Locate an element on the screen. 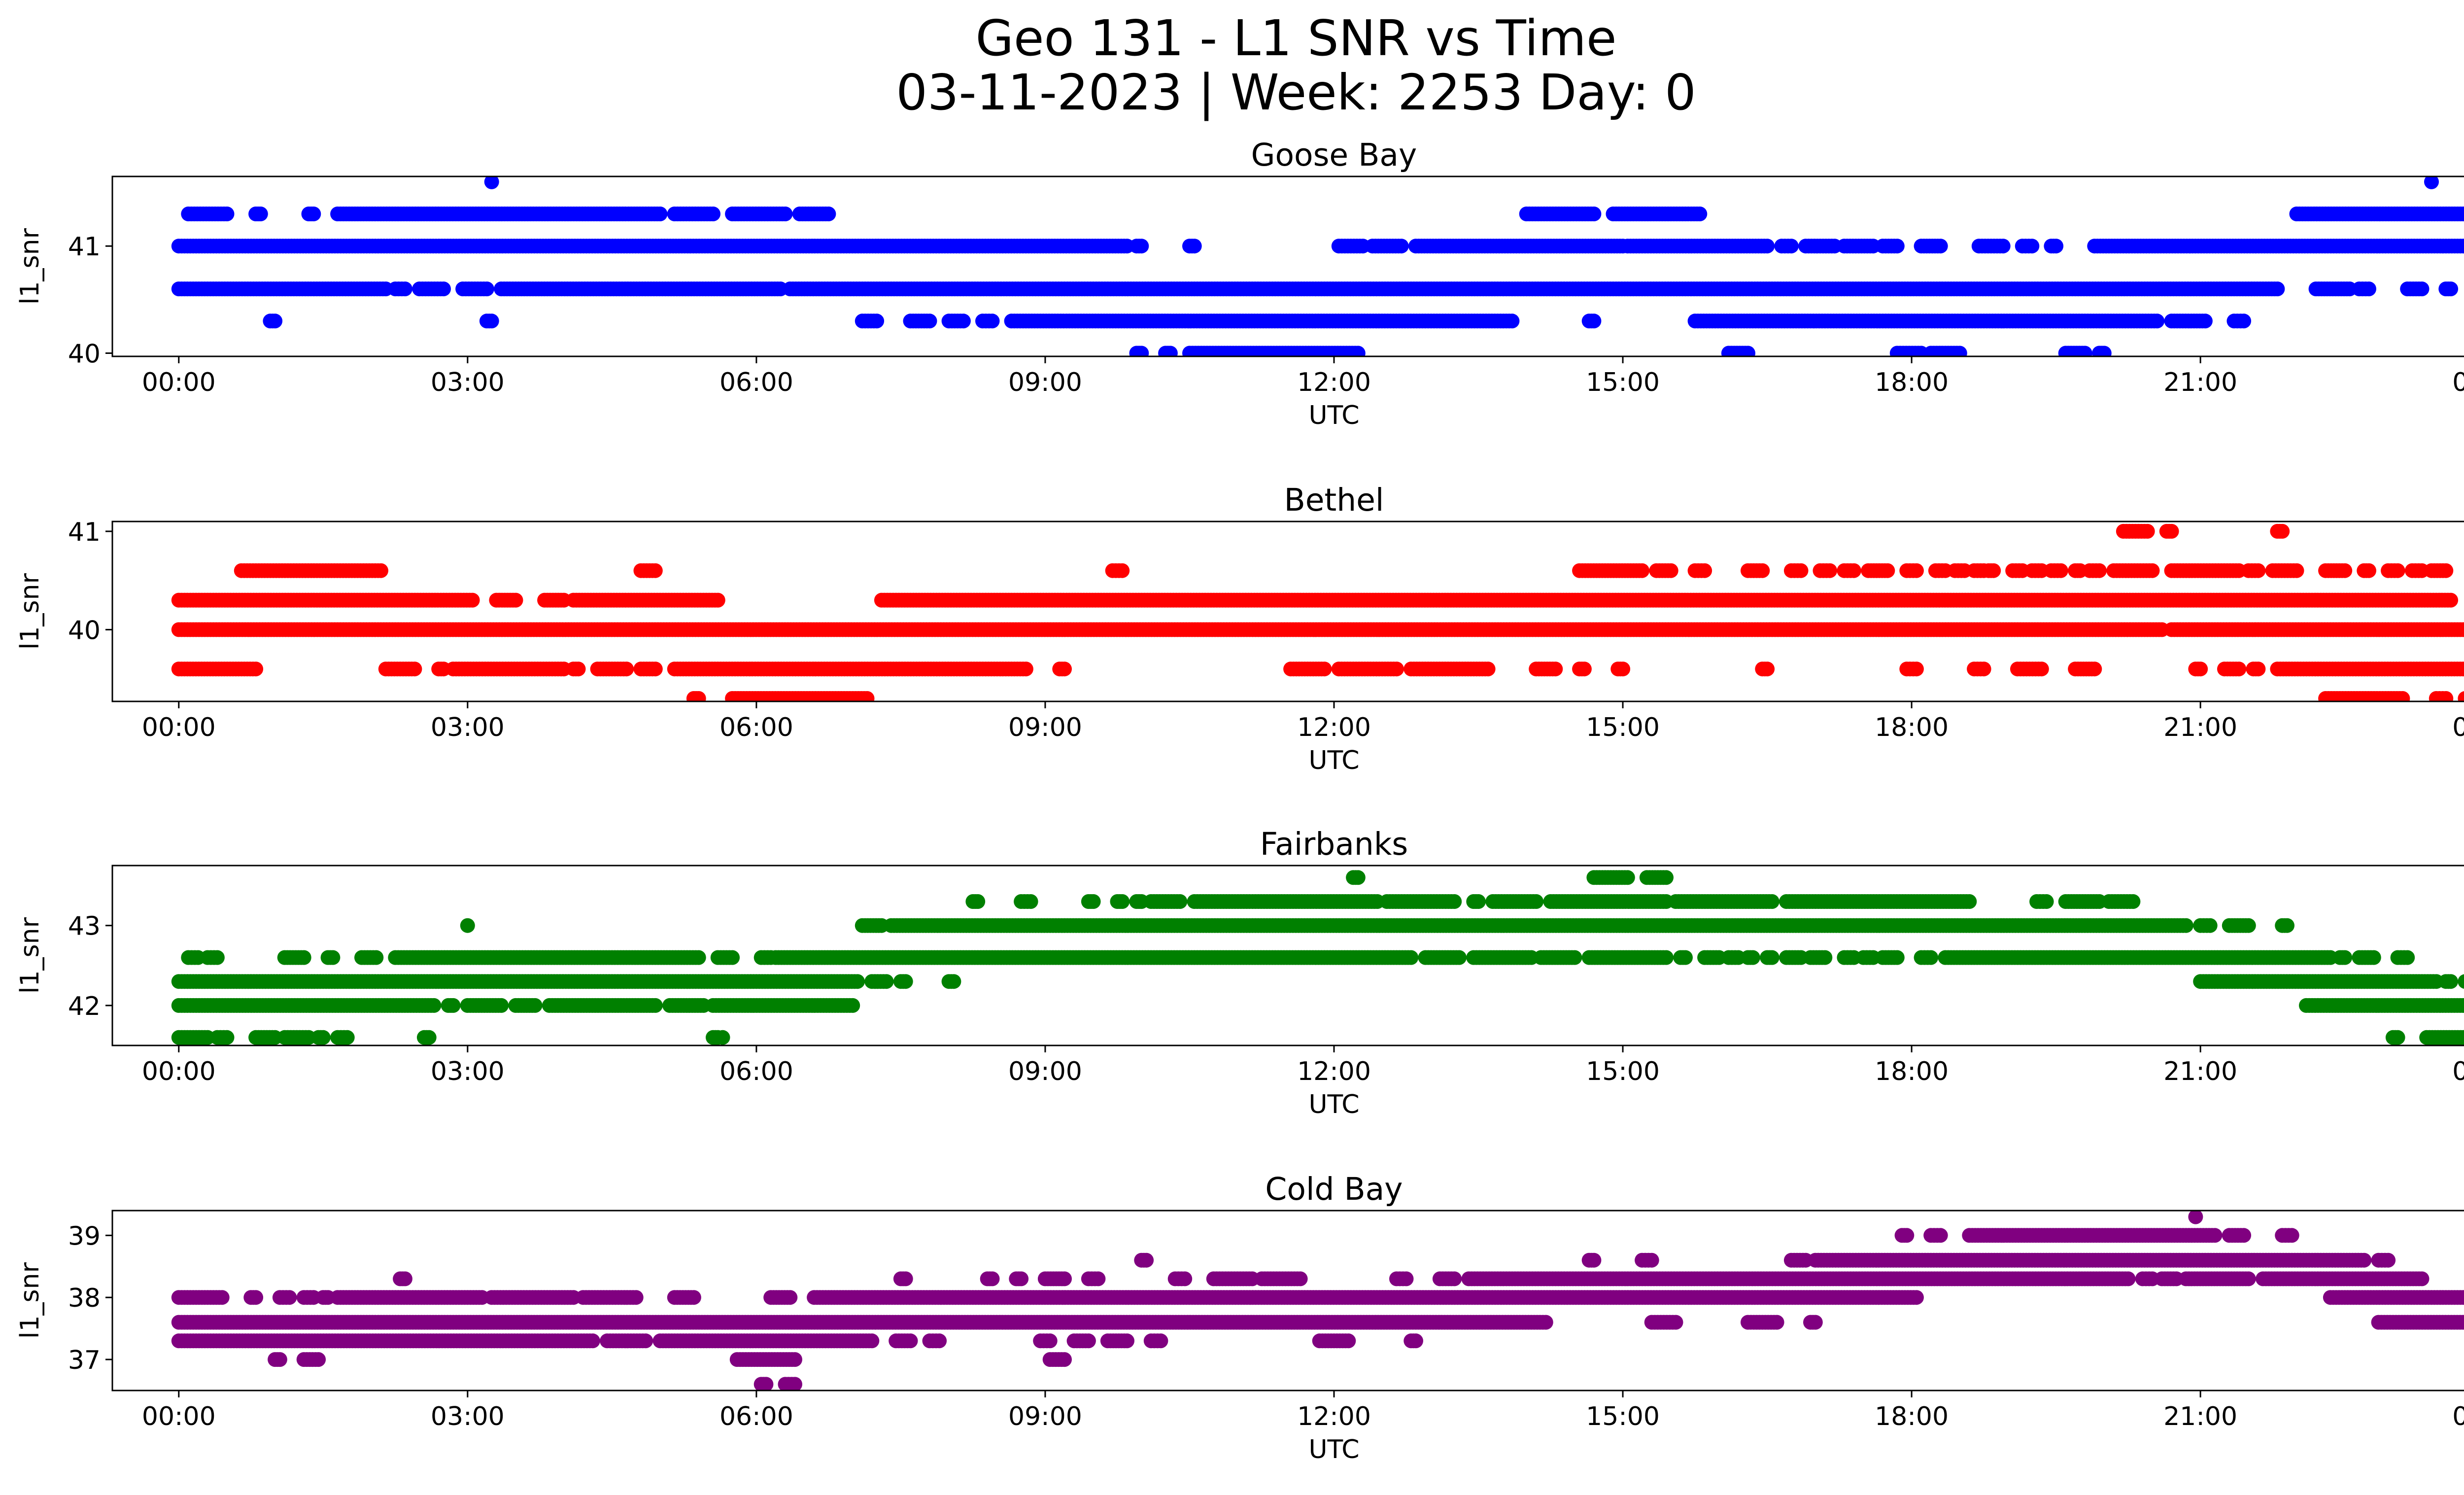  x-tick-label: 06:00 is located at coordinates (756, 382).